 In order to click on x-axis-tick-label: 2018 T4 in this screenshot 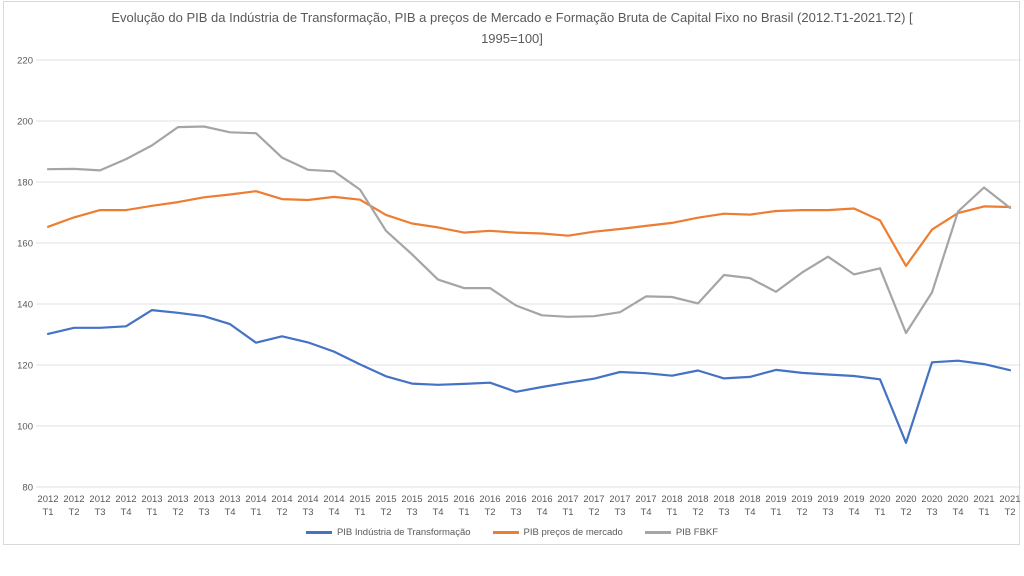, I will do `click(749, 506)`.